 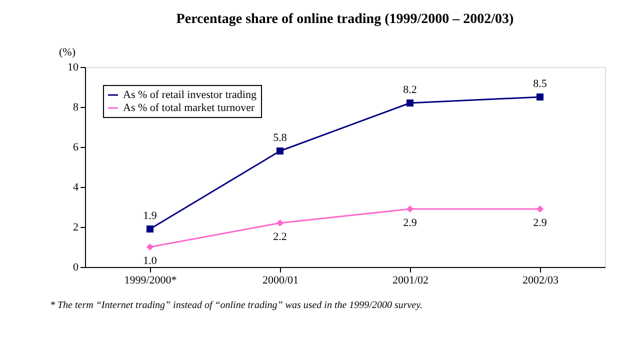 What do you see at coordinates (540, 84) in the screenshot?
I see `data-label: 8.5` at bounding box center [540, 84].